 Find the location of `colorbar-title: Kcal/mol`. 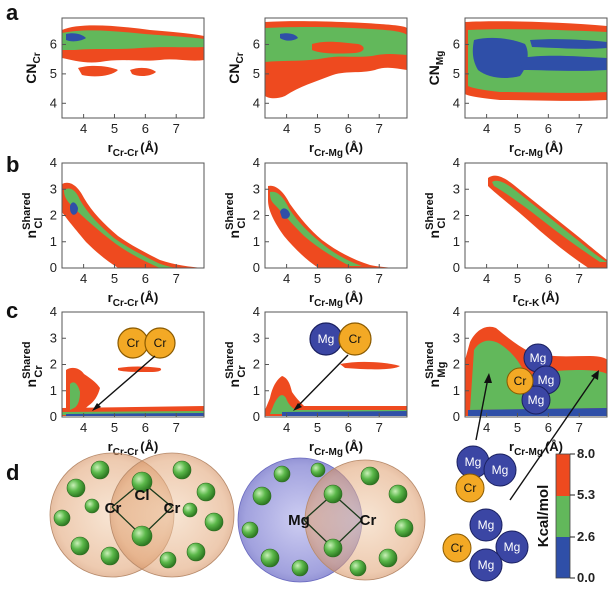

colorbar-title: Kcal/mol is located at coordinates (543, 516).